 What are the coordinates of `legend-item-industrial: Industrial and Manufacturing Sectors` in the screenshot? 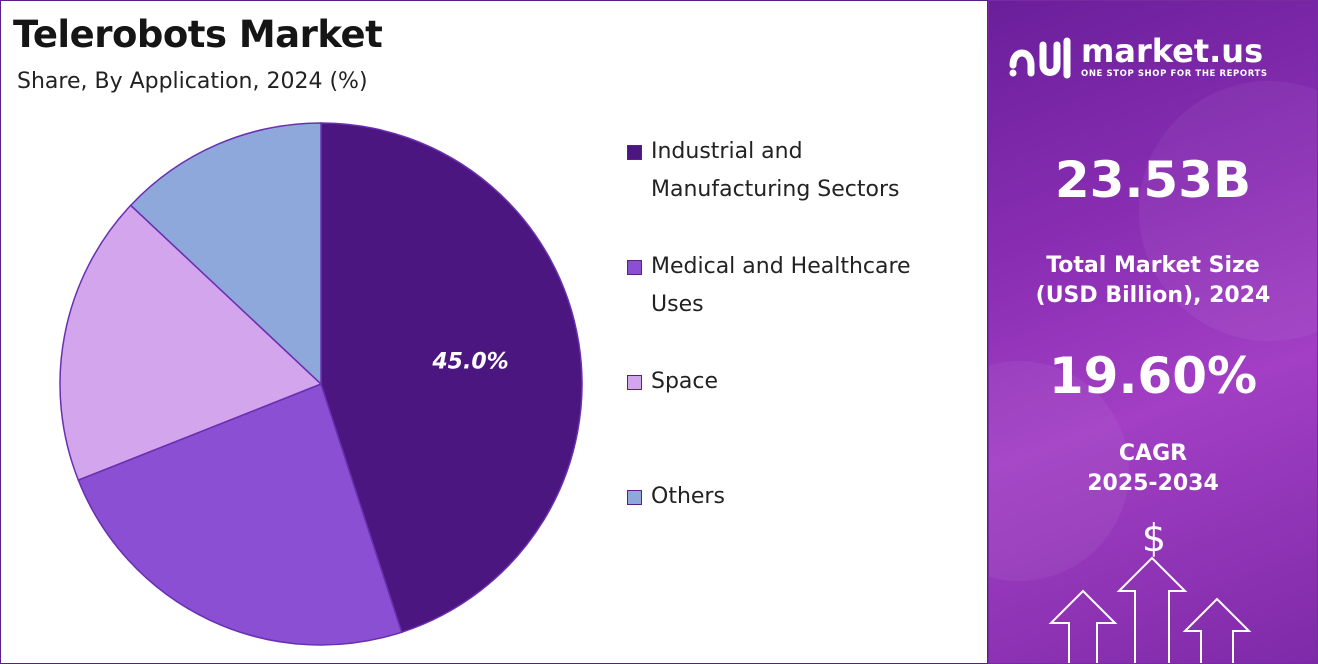 It's located at (802, 171).